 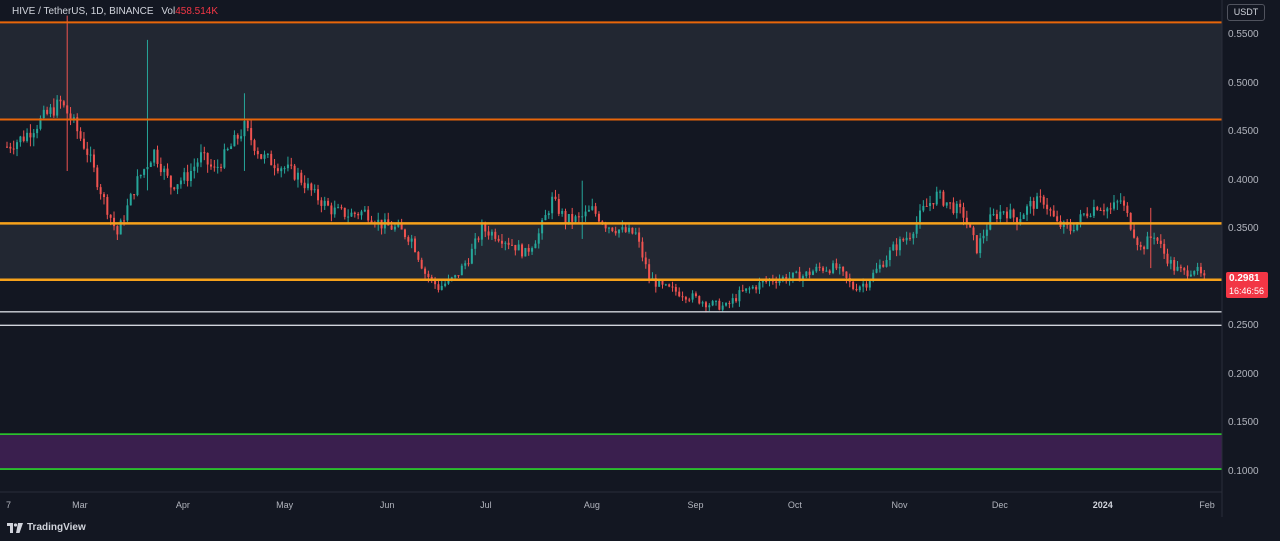 What do you see at coordinates (46, 527) in the screenshot?
I see `tradingview-logo: TradingView` at bounding box center [46, 527].